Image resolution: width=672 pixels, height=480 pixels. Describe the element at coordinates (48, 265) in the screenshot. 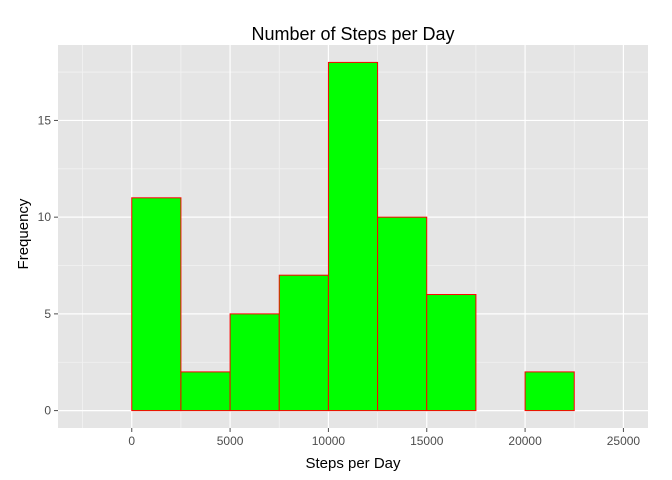

I see `y-axis: 0 5 10 15` at that location.